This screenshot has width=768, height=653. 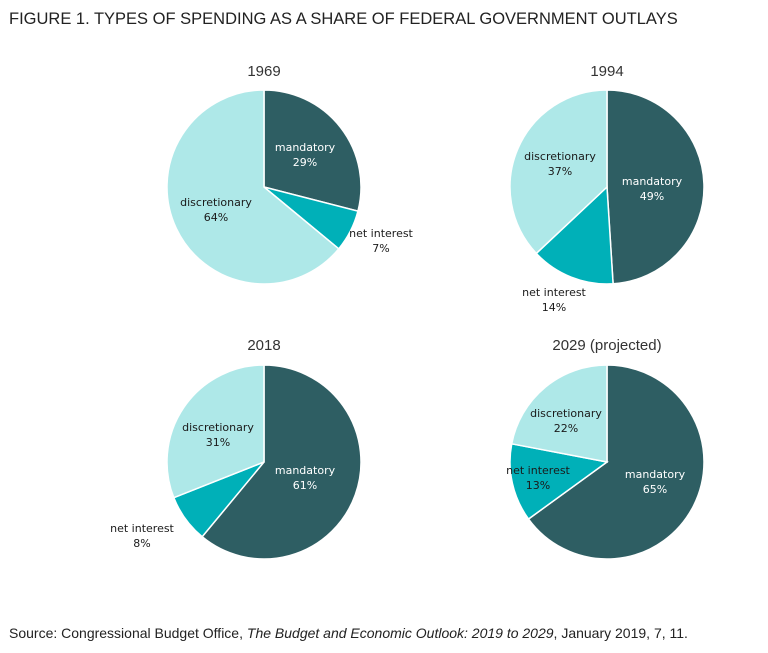 What do you see at coordinates (218, 442) in the screenshot?
I see `slice-value-label: 31%` at bounding box center [218, 442].